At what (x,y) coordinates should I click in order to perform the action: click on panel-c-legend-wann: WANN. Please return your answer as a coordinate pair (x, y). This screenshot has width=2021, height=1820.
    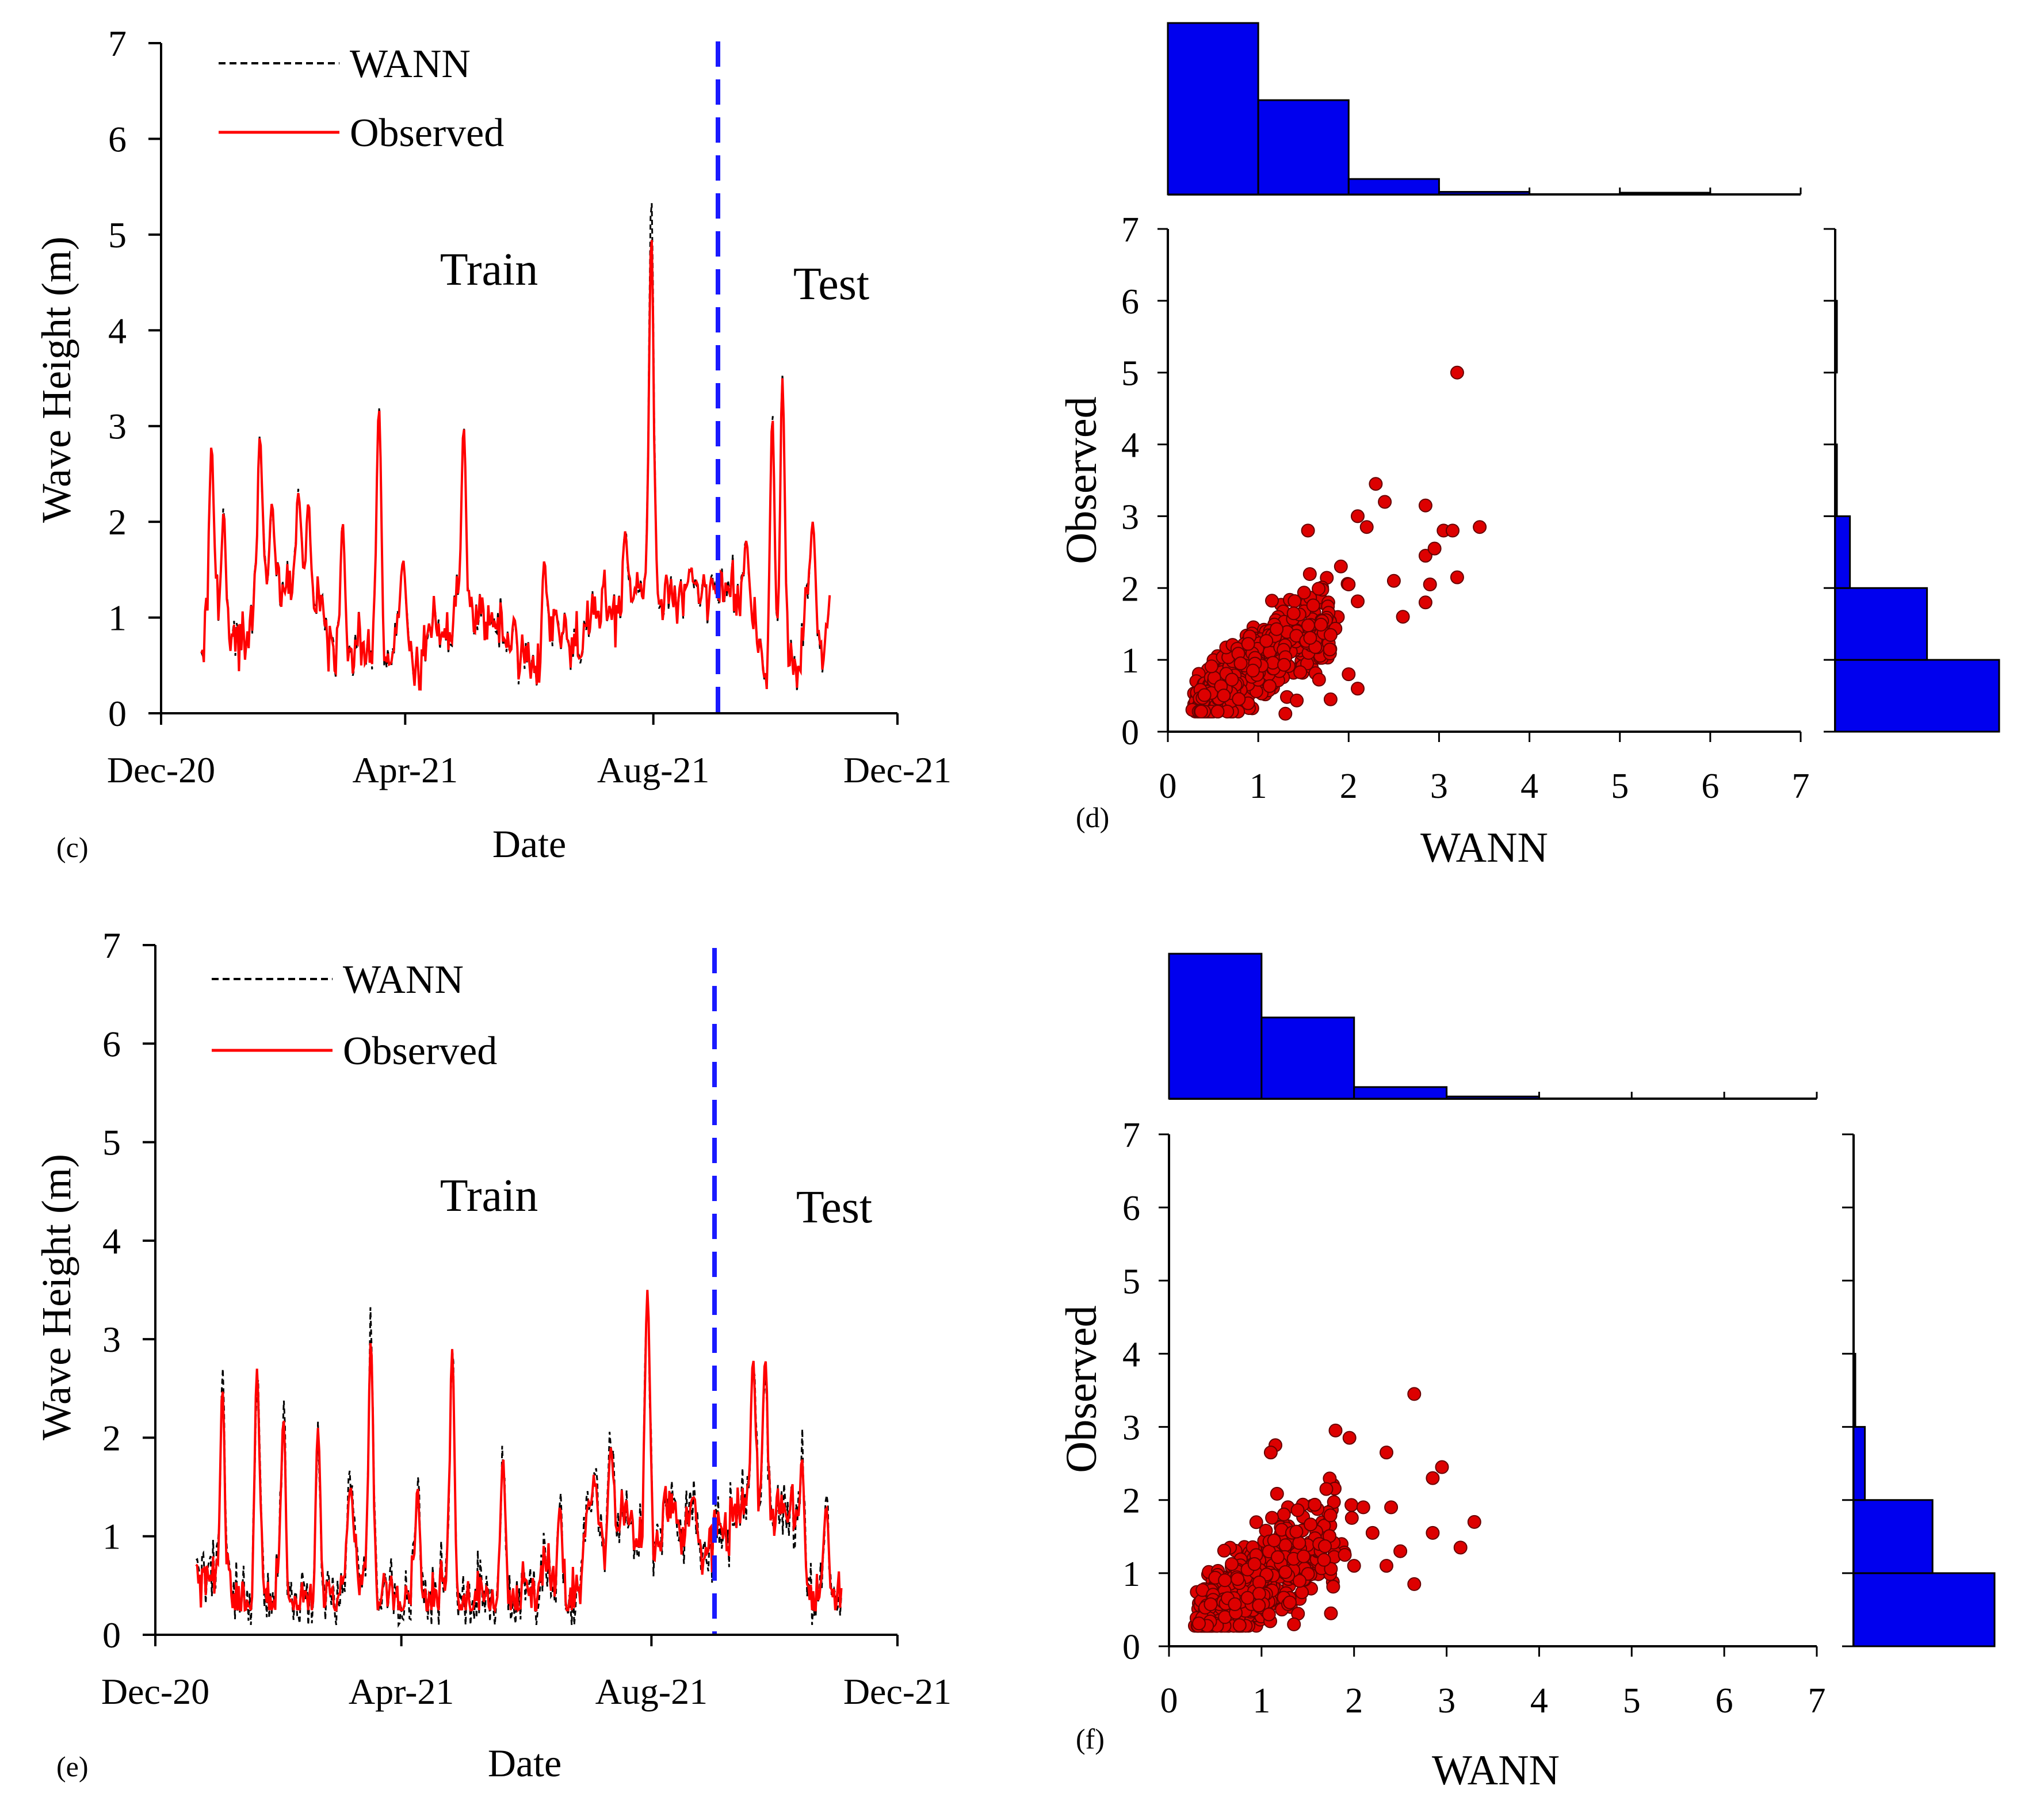
    Looking at the image, I should click on (410, 64).